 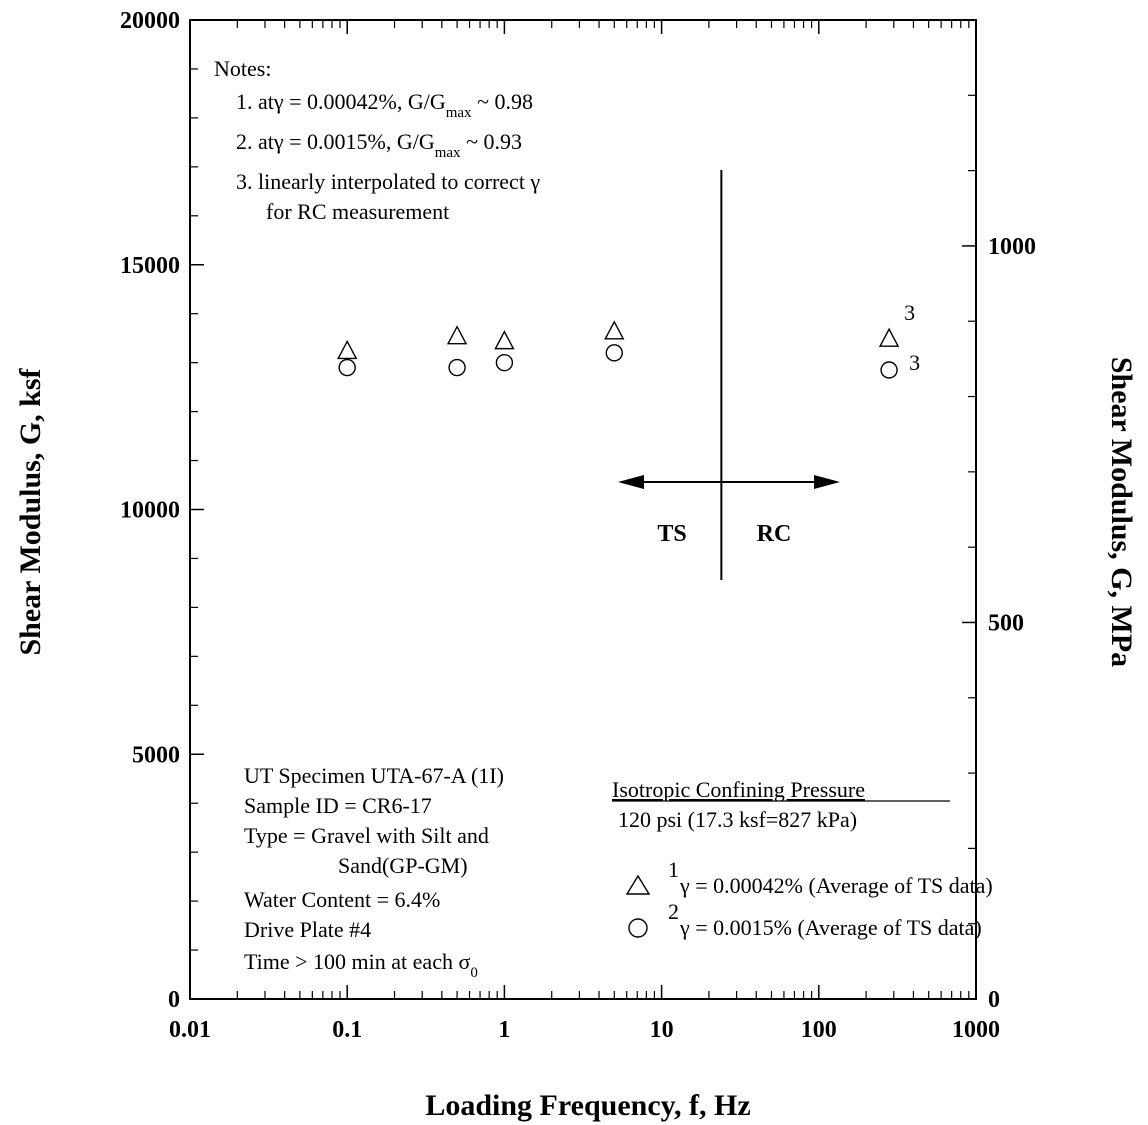 I want to click on note-3b: for RC measurement, so click(x=357, y=211).